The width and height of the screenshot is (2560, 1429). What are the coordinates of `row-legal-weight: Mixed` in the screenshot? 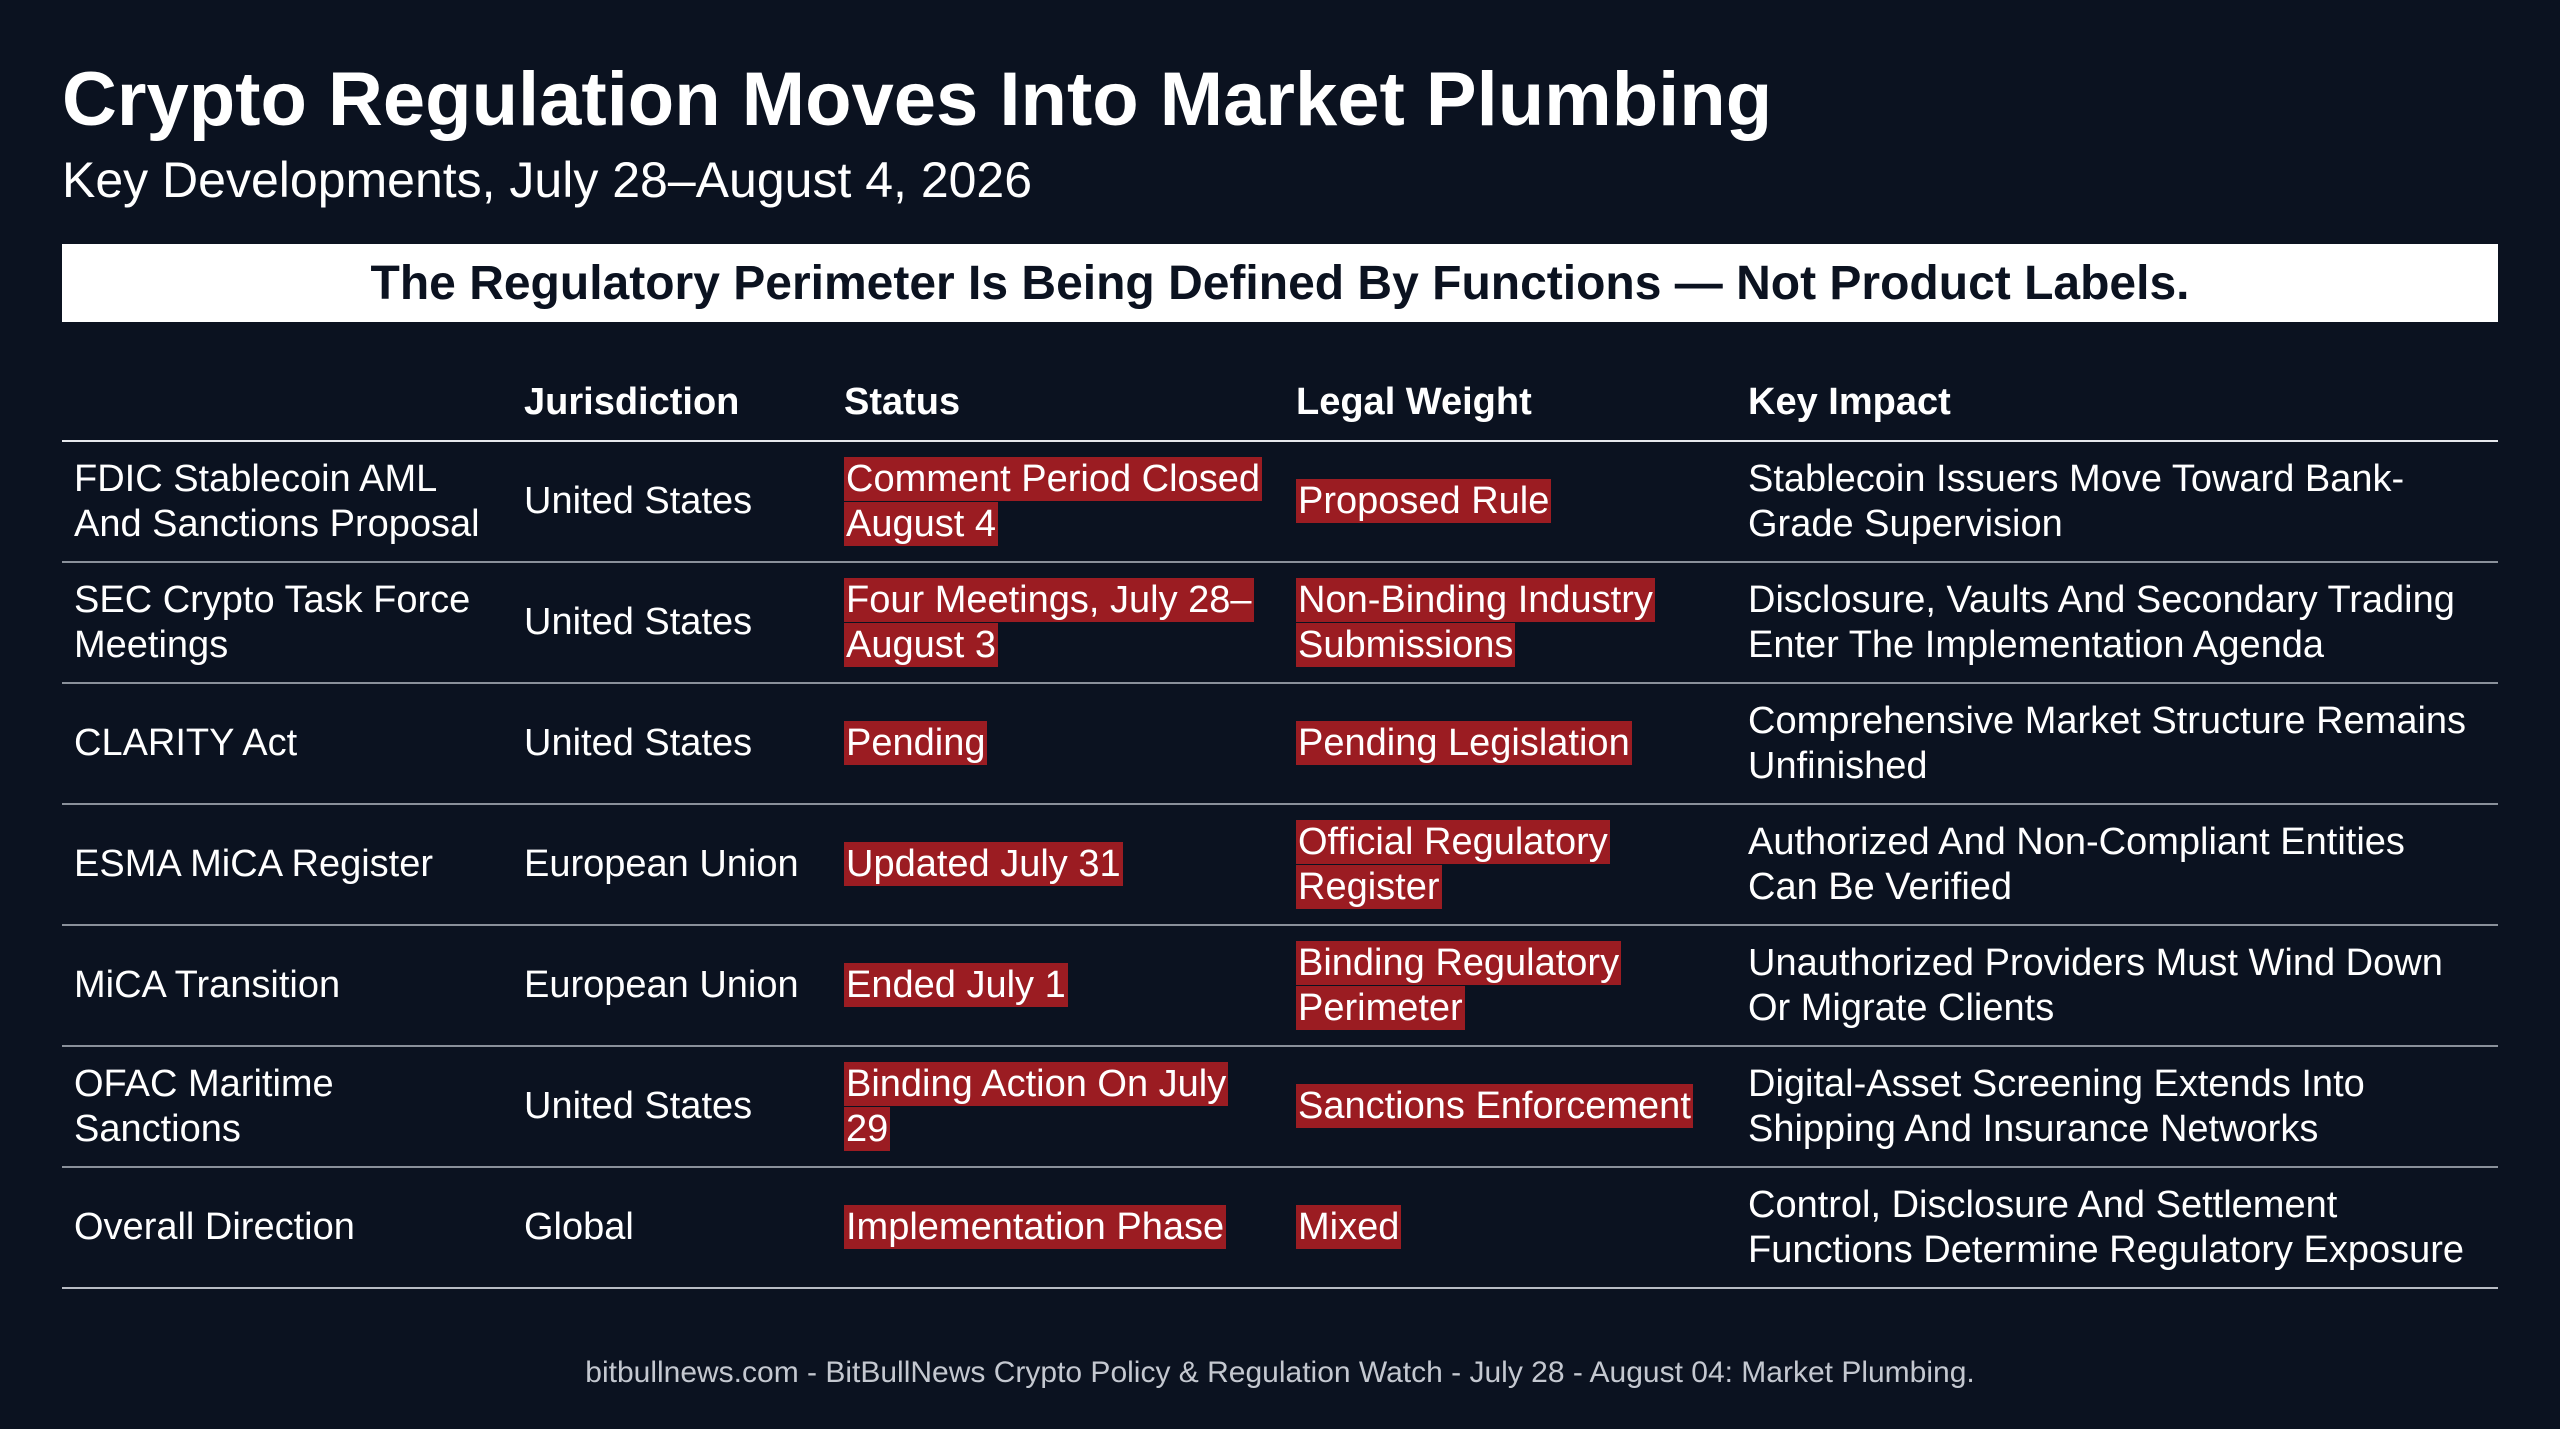 It's located at (1510, 1227).